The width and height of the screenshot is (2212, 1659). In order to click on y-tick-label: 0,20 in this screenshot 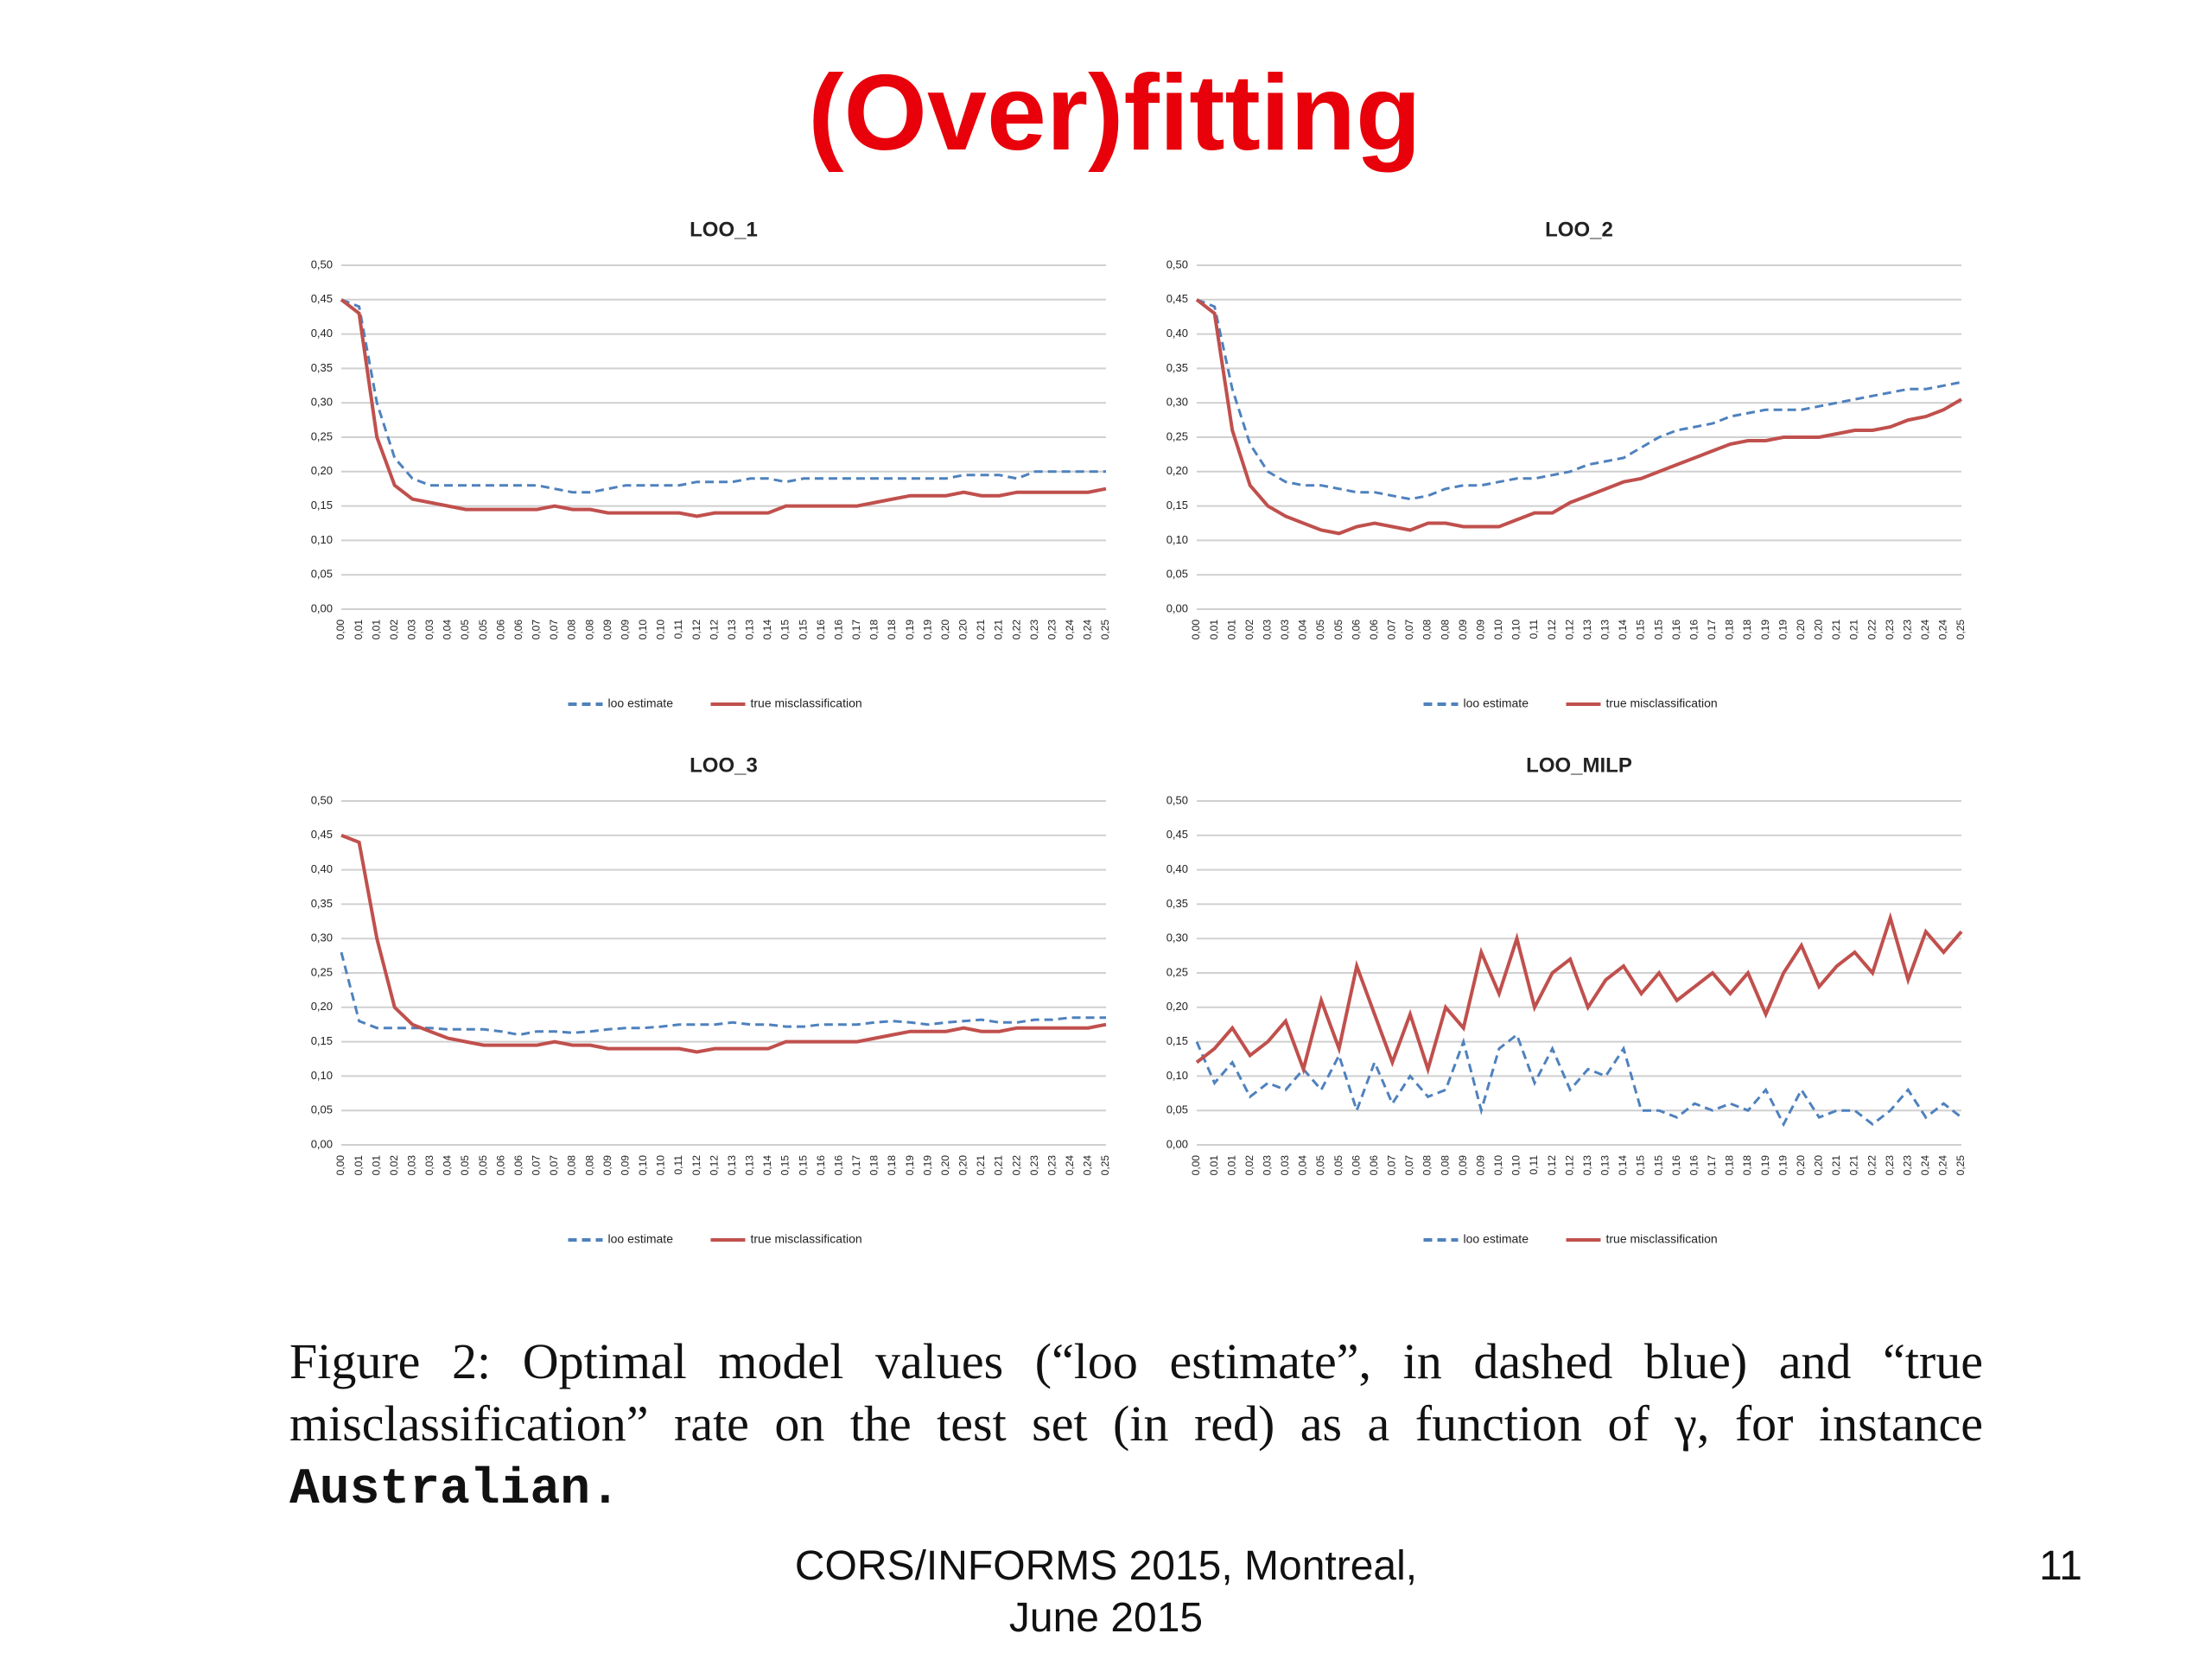, I will do `click(322, 471)`.